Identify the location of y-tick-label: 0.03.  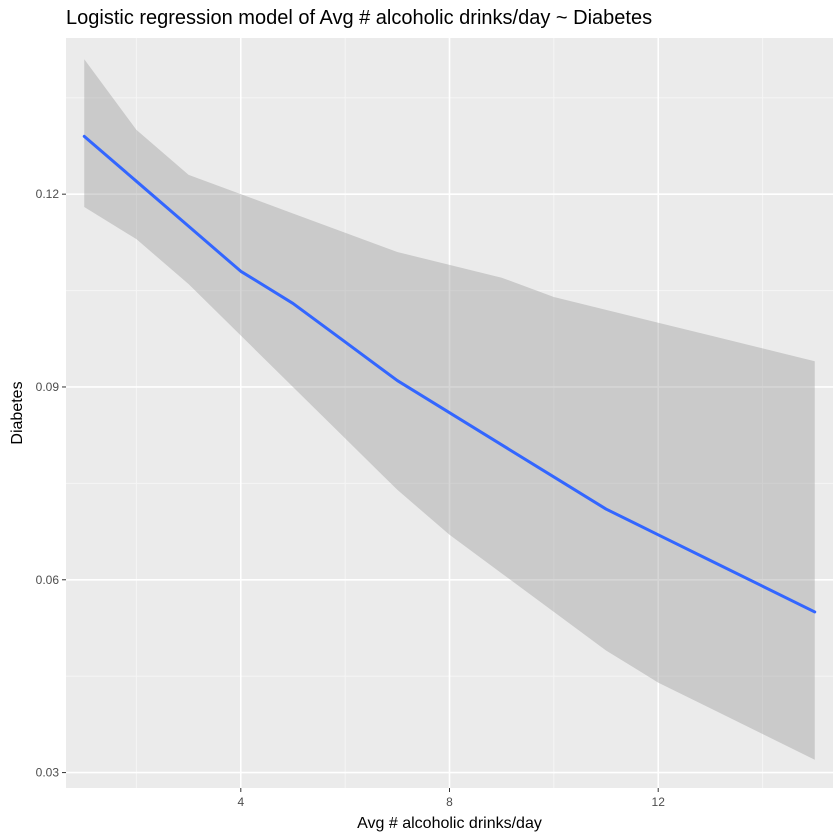
(48, 773).